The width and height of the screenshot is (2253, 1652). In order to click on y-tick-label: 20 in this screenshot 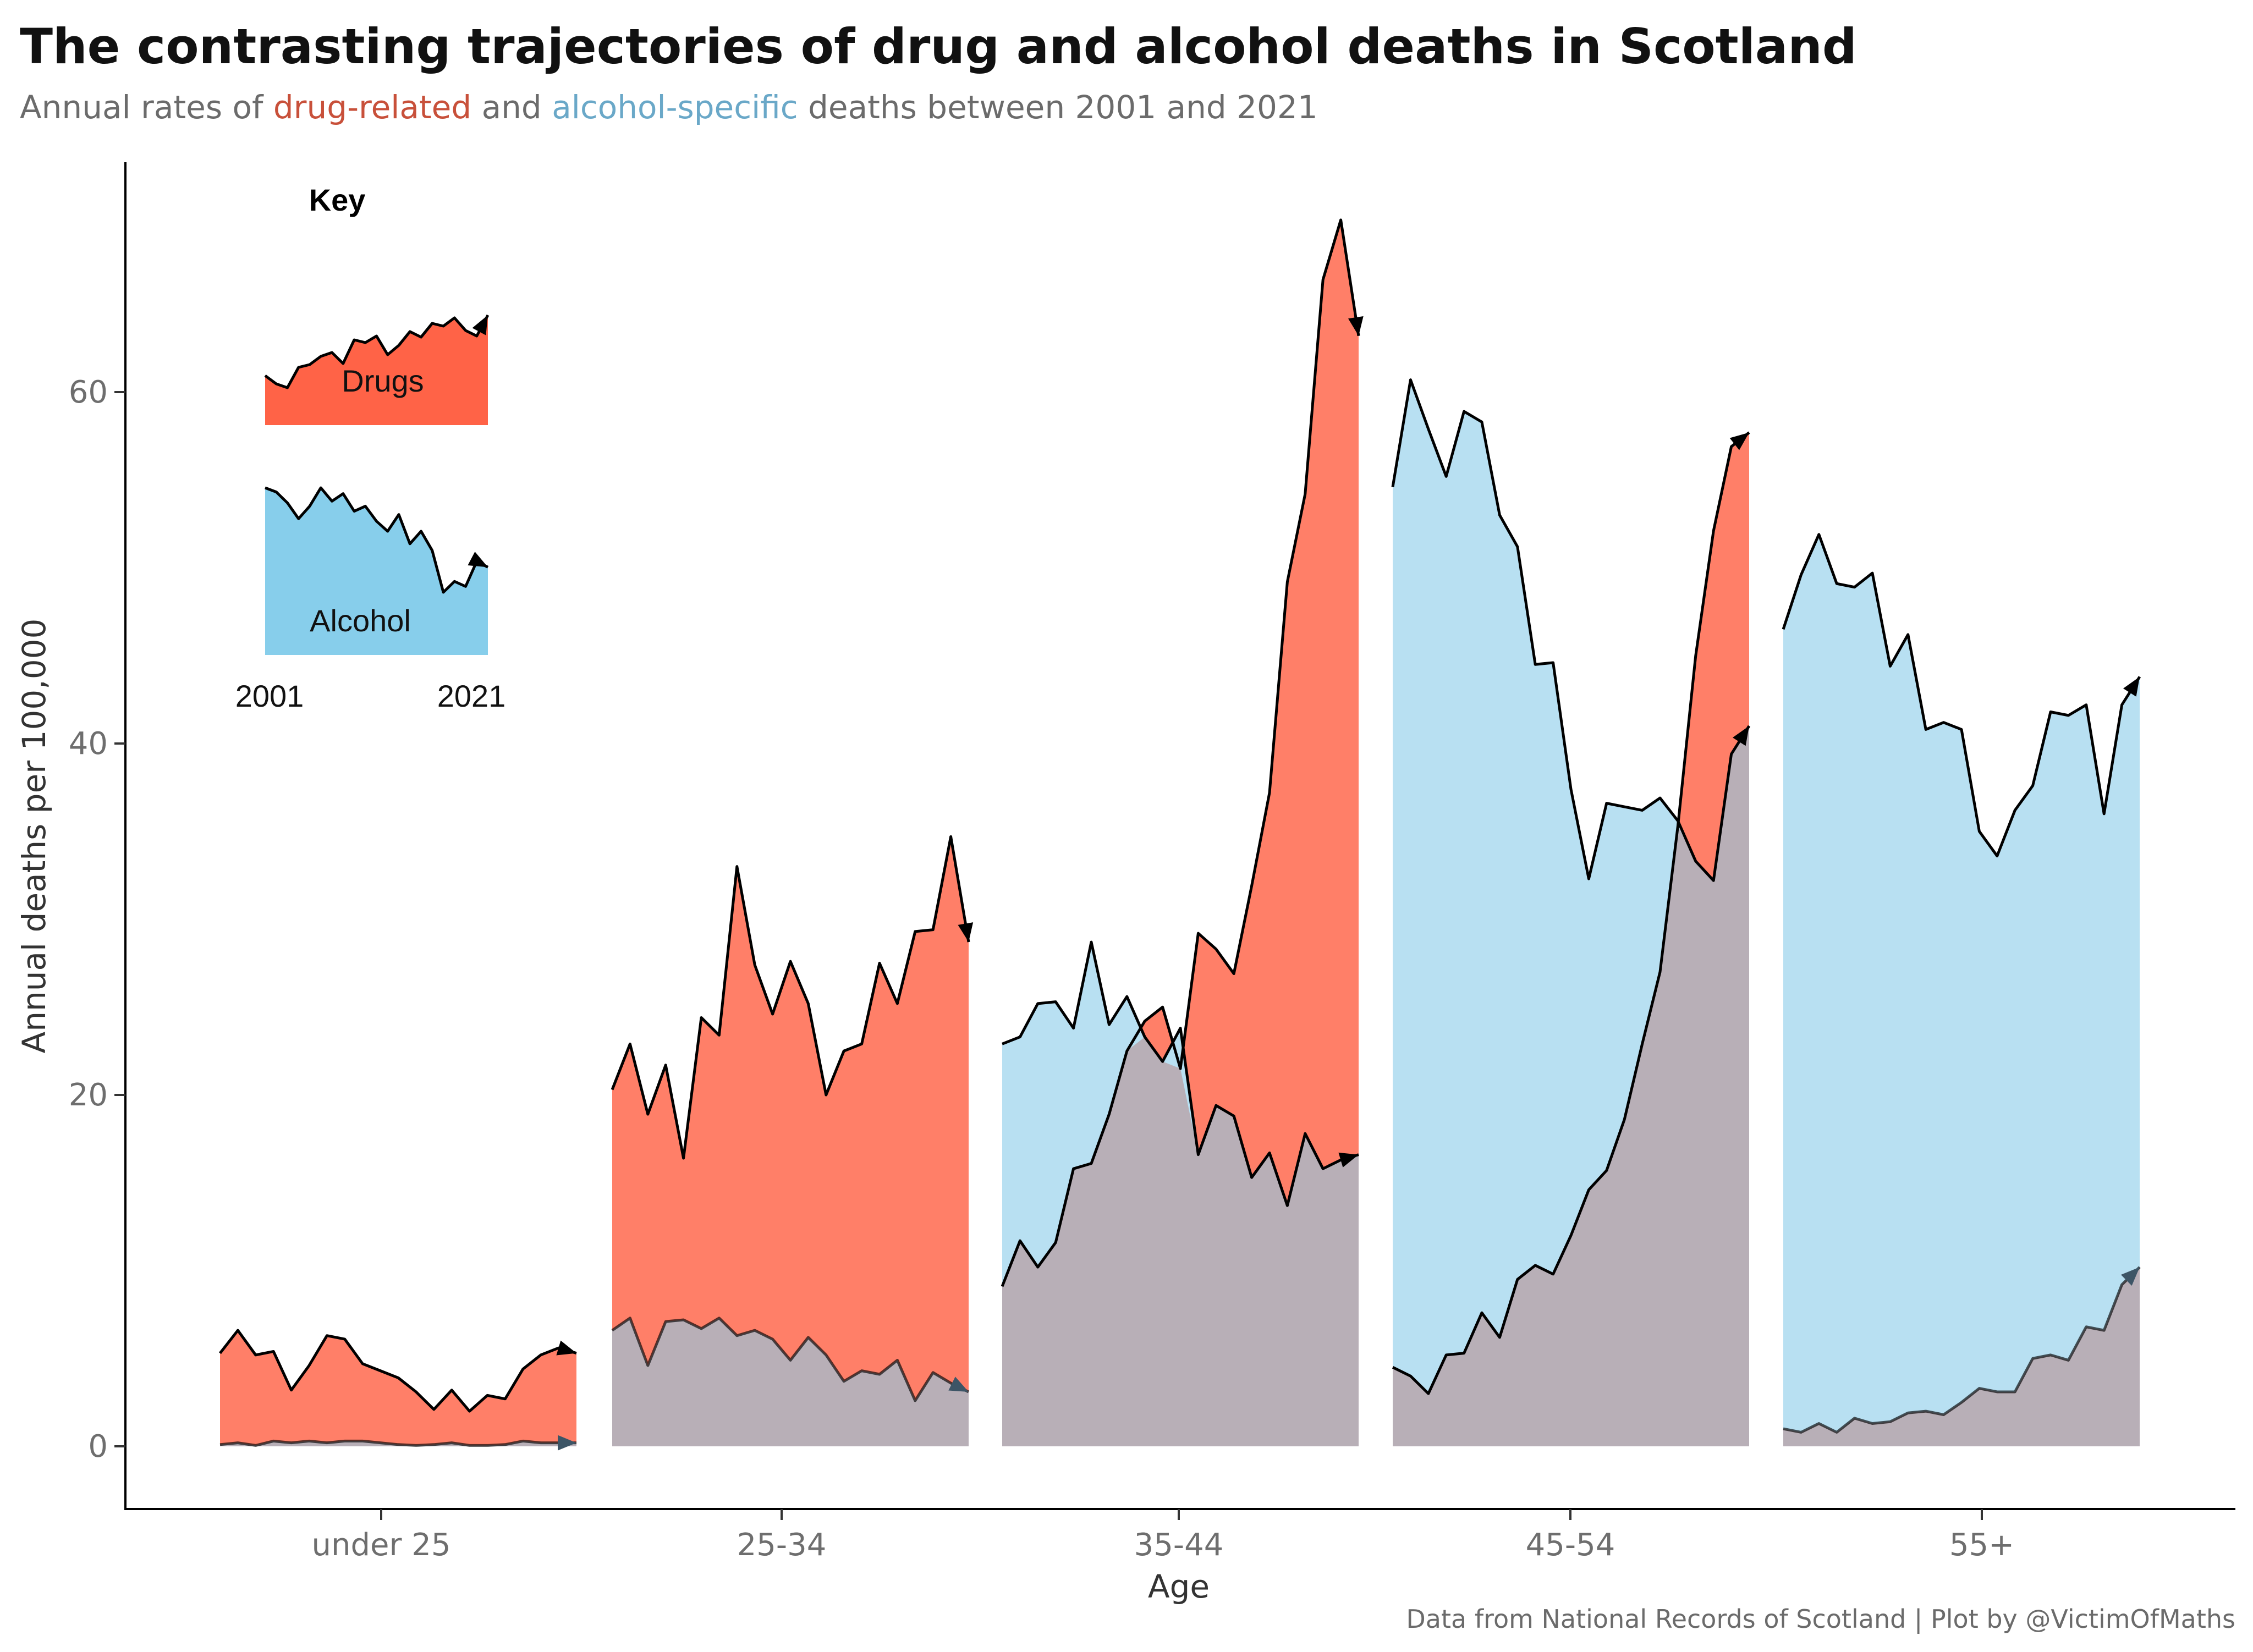, I will do `click(88, 1095)`.